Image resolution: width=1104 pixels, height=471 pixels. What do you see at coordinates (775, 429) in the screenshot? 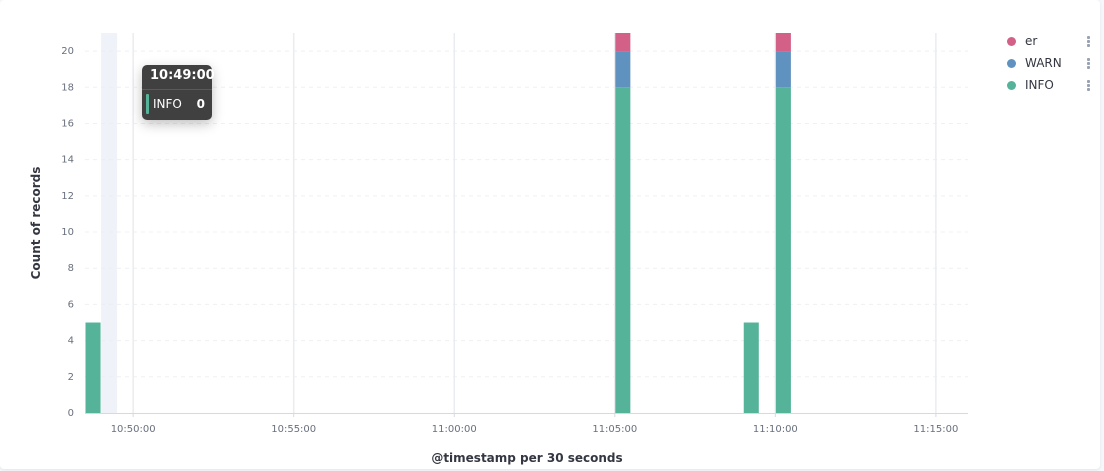
I see `x-tick-label: 11:10:00` at bounding box center [775, 429].